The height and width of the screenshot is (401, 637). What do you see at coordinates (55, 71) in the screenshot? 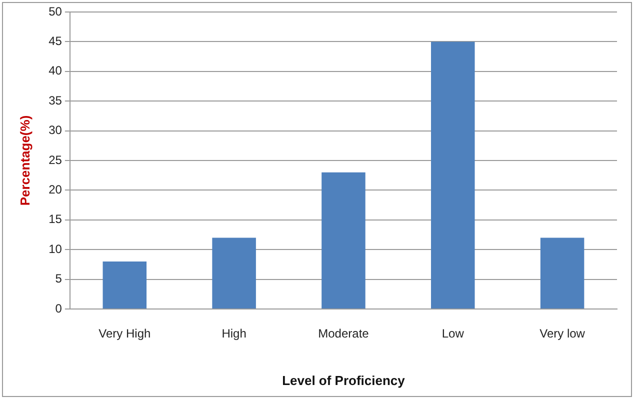
I see `y-tick-label: 40` at bounding box center [55, 71].